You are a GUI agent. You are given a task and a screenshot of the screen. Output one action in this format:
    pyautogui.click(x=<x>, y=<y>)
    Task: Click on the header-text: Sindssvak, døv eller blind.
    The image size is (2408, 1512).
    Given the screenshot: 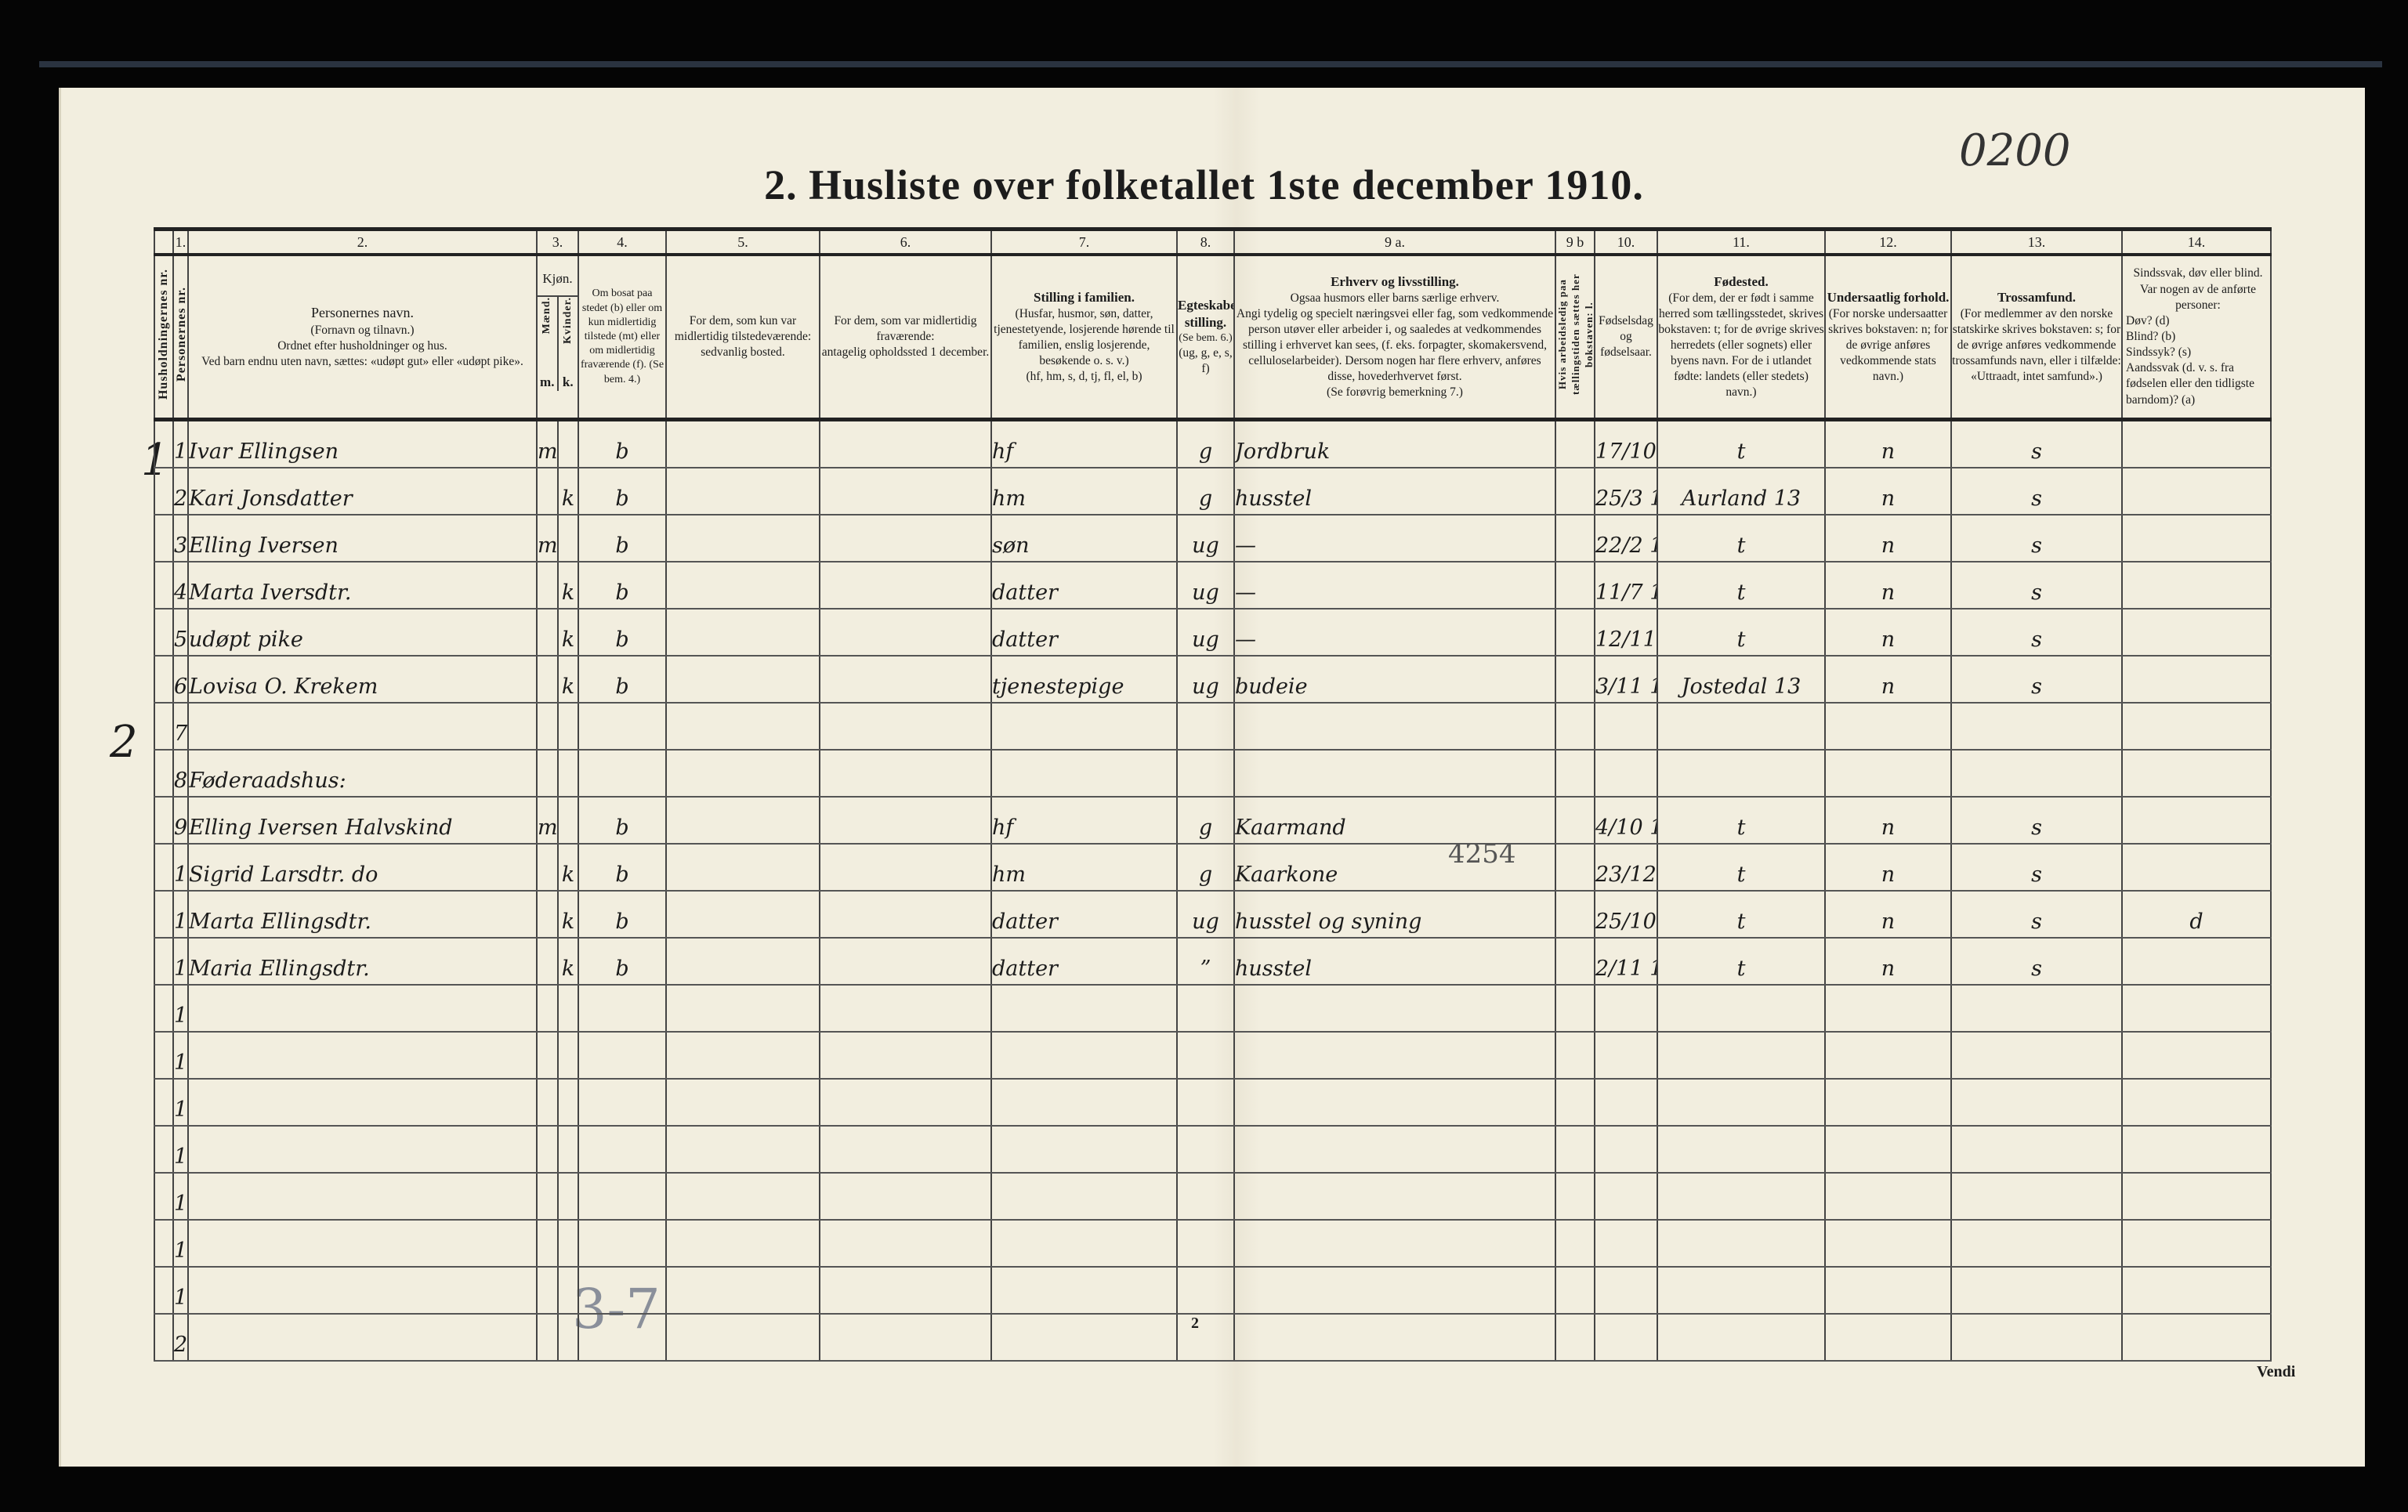 What is the action you would take?
    pyautogui.click(x=2198, y=273)
    